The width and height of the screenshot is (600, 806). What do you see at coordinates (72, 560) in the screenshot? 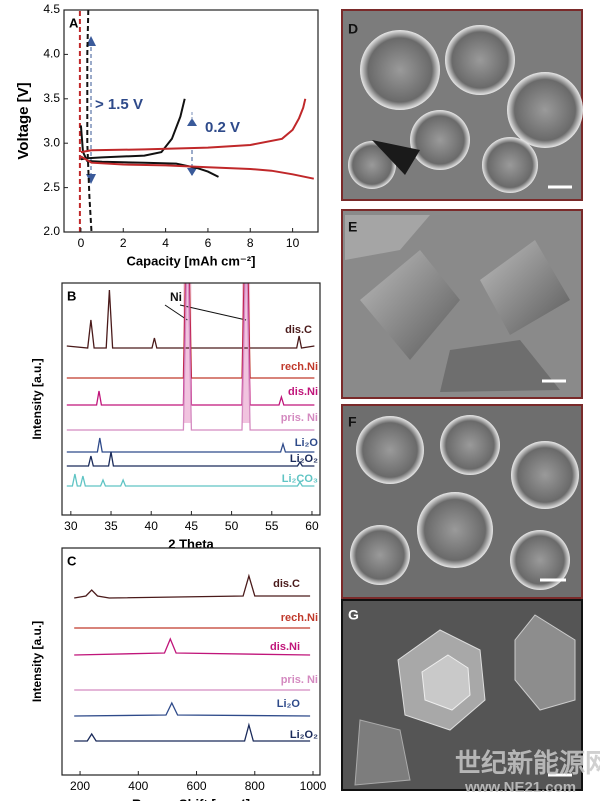
I see `panel-label: C` at bounding box center [72, 560].